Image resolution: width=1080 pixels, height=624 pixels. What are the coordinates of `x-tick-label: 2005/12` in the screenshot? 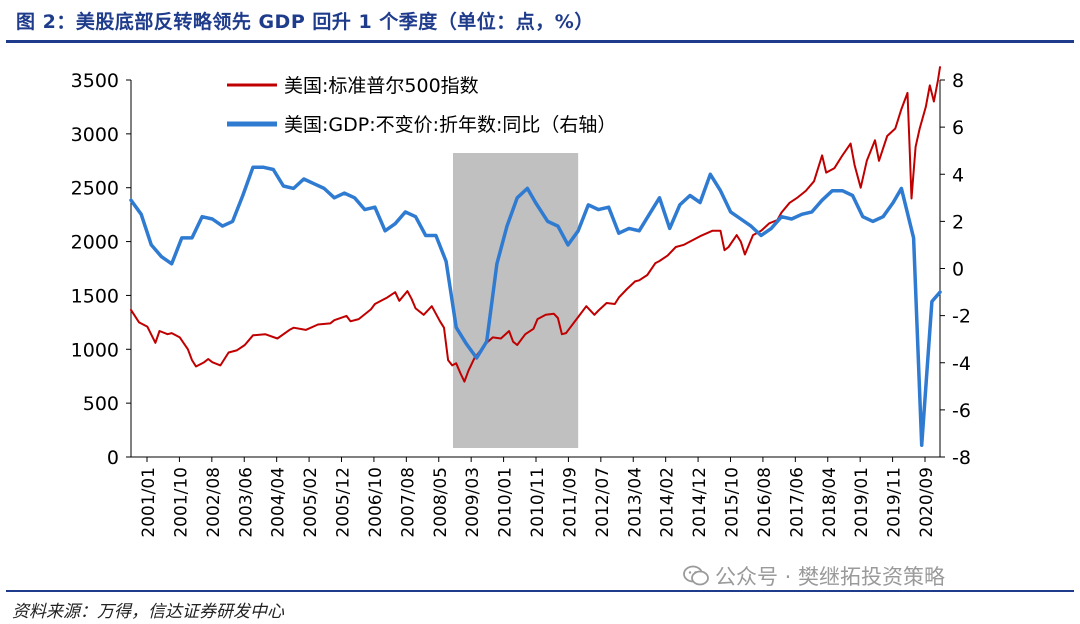 It's located at (344, 502).